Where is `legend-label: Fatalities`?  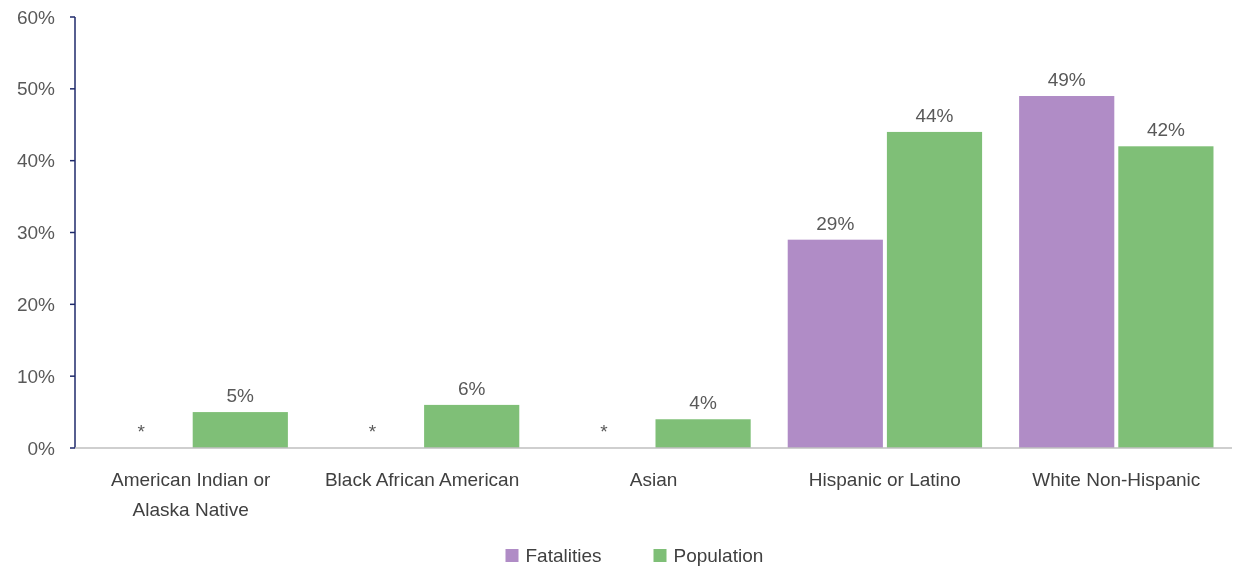 legend-label: Fatalities is located at coordinates (563, 555).